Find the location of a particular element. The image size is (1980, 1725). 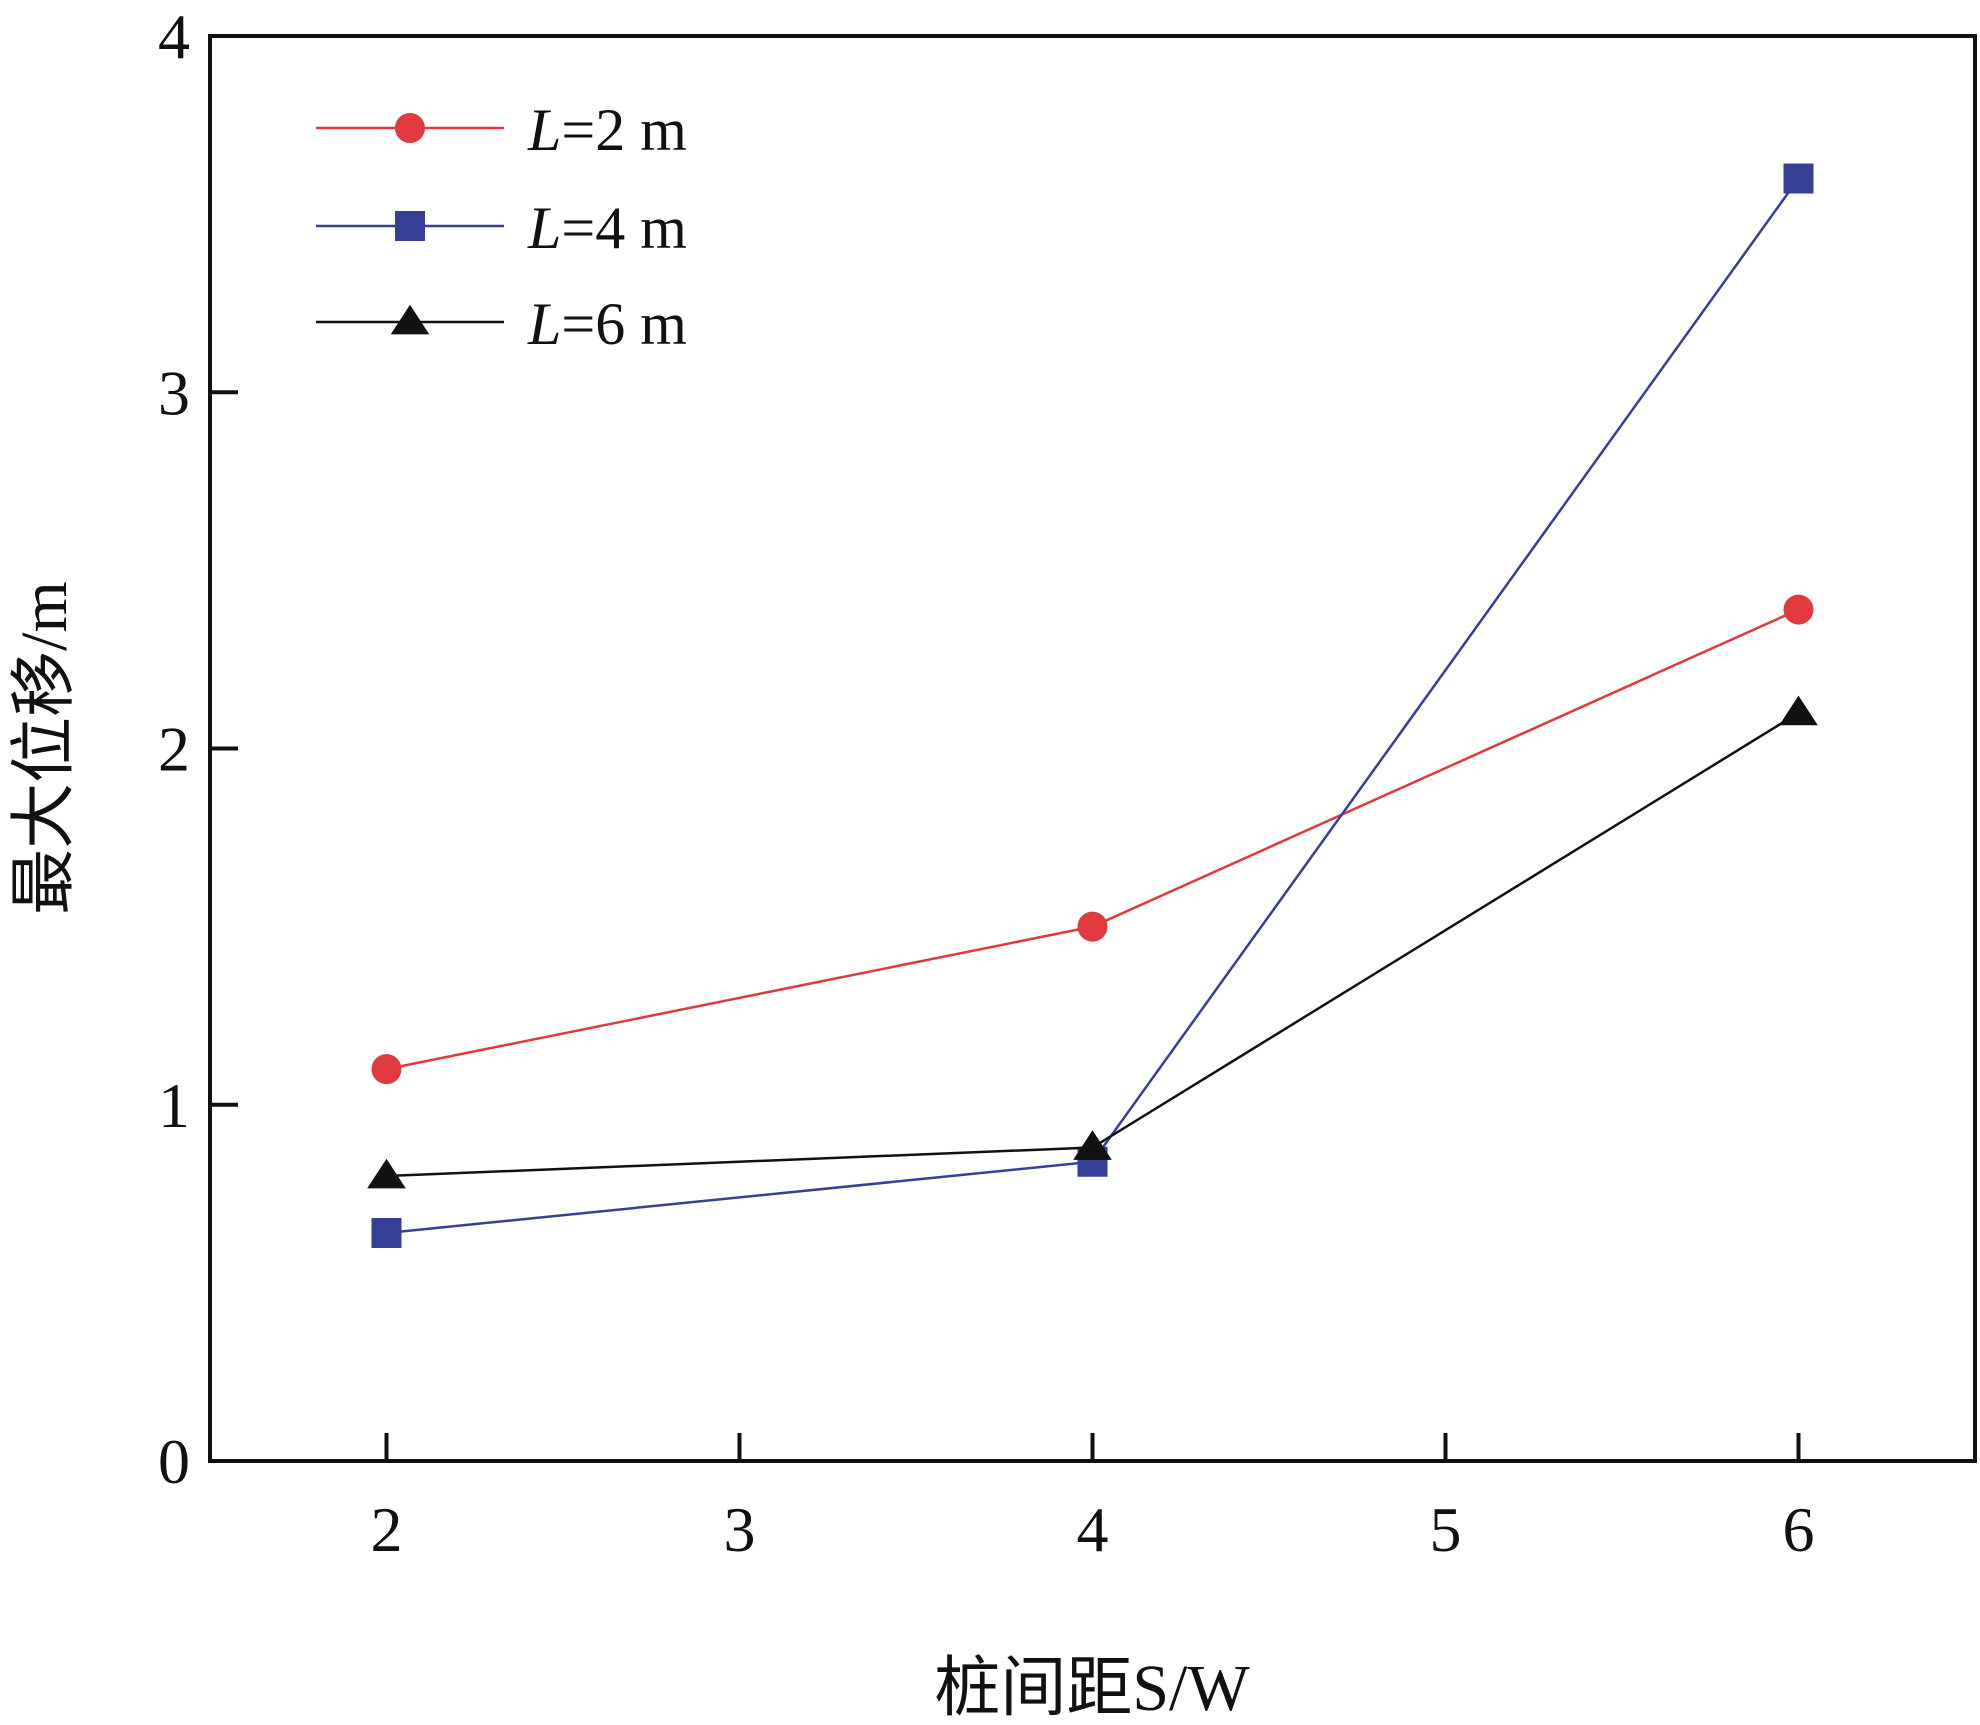

x-tick-label: 6 is located at coordinates (1799, 1529).